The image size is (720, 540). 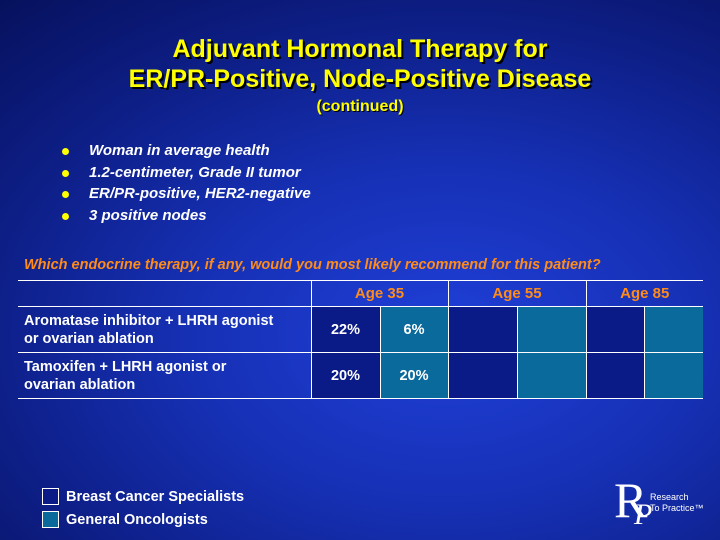 I want to click on legend-label: General Oncologists, so click(x=137, y=519).